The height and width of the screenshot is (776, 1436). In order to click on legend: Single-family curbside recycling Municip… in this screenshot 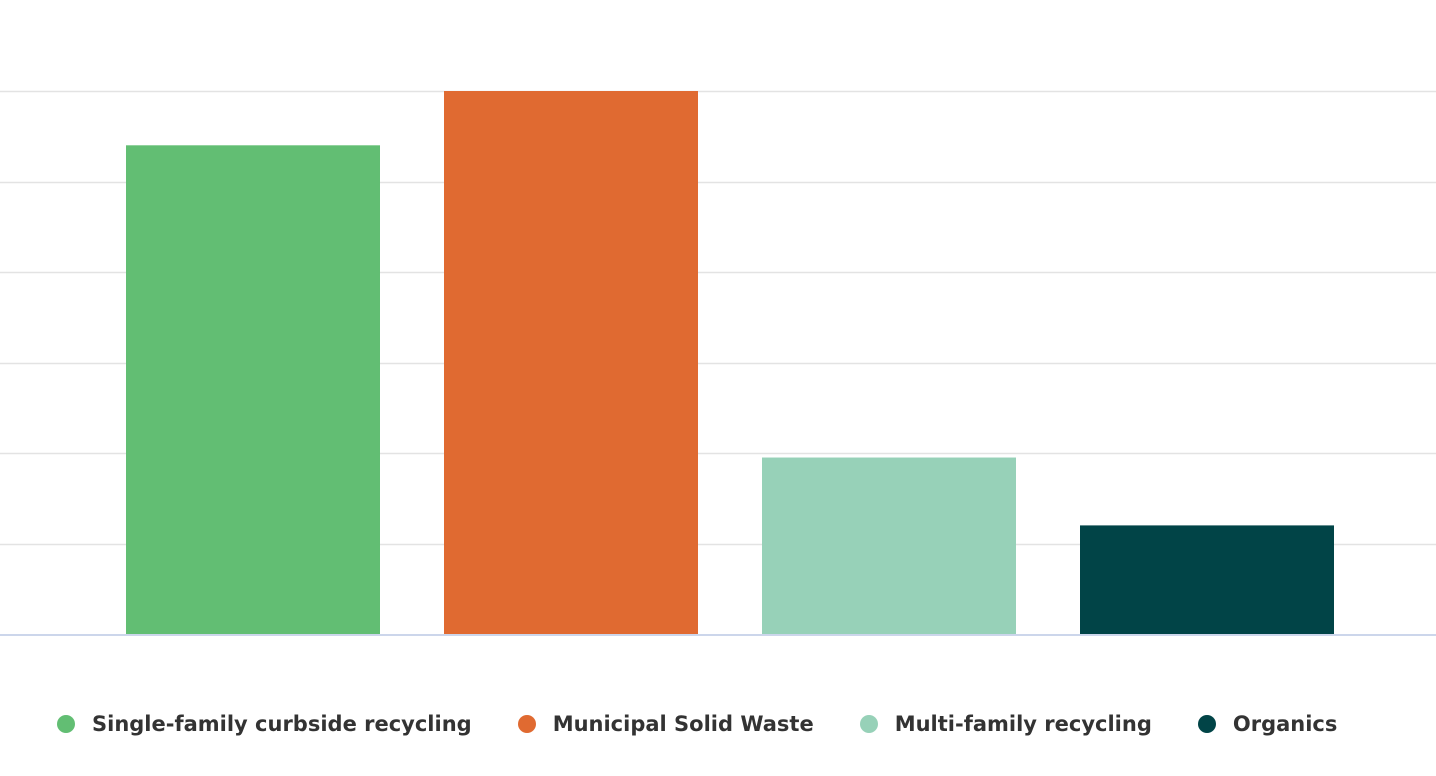, I will do `click(720, 724)`.